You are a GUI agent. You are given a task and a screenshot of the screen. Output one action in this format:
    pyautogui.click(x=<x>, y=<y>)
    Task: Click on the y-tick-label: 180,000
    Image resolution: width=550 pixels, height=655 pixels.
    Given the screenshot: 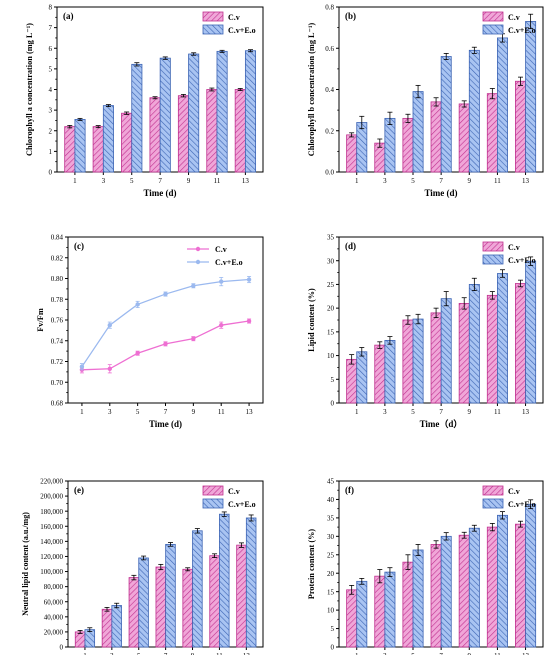 What is the action you would take?
    pyautogui.click(x=51, y=512)
    